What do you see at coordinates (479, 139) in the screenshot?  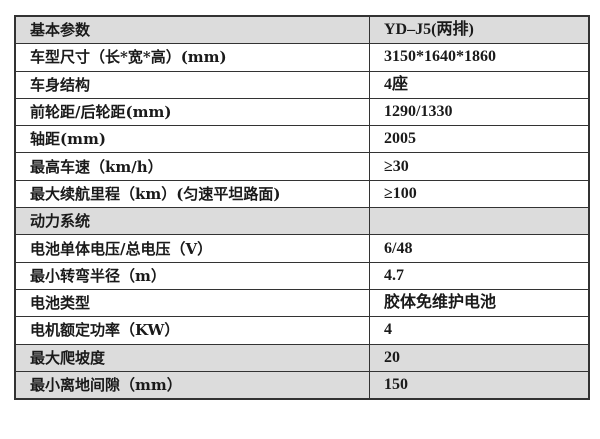 I see `param-value: 2005` at bounding box center [479, 139].